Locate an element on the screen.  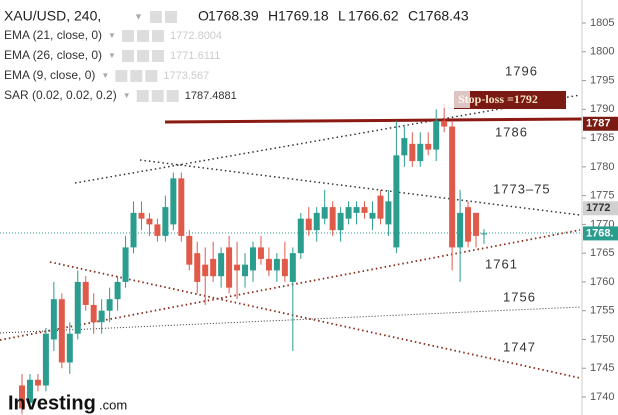
y-tick-label: 1765 is located at coordinates (602, 253).